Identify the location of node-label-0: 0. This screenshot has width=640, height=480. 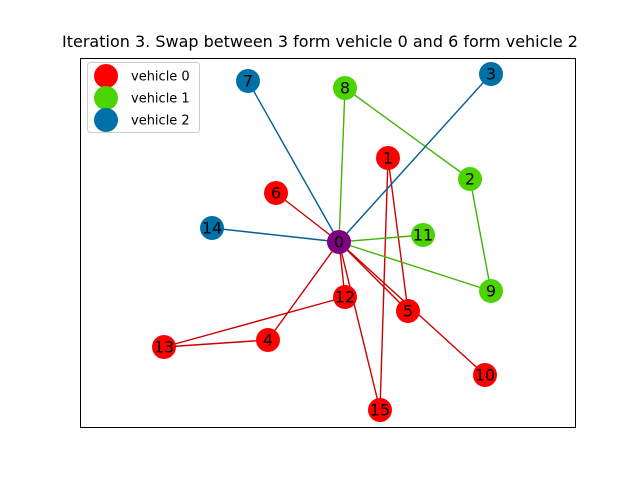
(339, 242).